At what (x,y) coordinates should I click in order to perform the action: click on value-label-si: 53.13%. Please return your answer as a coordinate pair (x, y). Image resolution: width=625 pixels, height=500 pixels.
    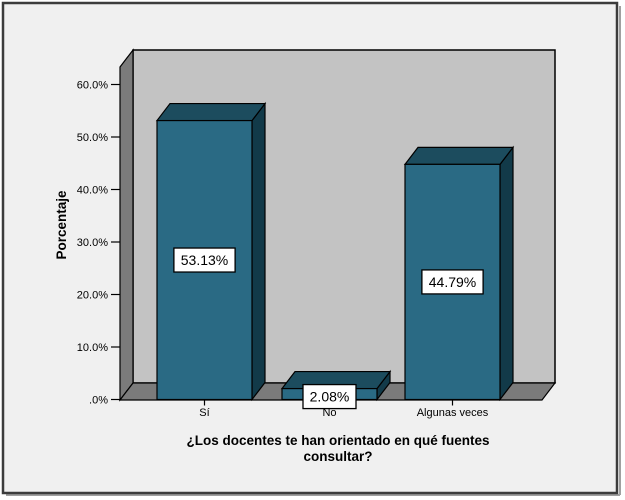
    Looking at the image, I should click on (204, 260).